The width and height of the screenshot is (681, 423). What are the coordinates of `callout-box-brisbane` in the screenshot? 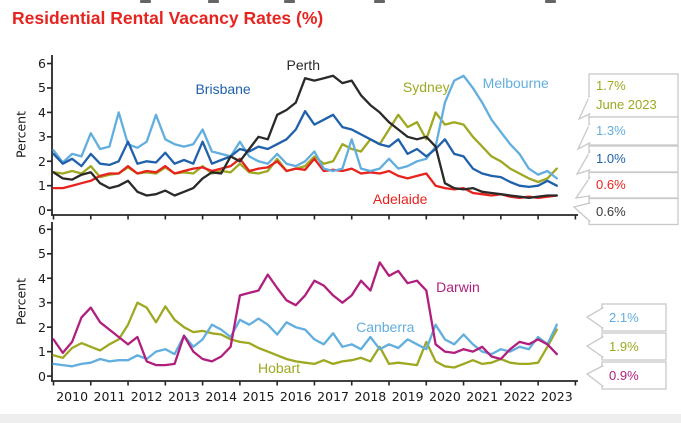 It's located at (633, 159).